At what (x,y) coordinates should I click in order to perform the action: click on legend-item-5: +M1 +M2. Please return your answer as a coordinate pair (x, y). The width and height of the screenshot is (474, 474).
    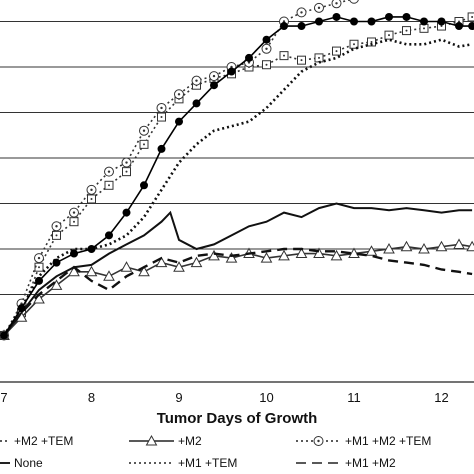
    Looking at the image, I should click on (346, 463).